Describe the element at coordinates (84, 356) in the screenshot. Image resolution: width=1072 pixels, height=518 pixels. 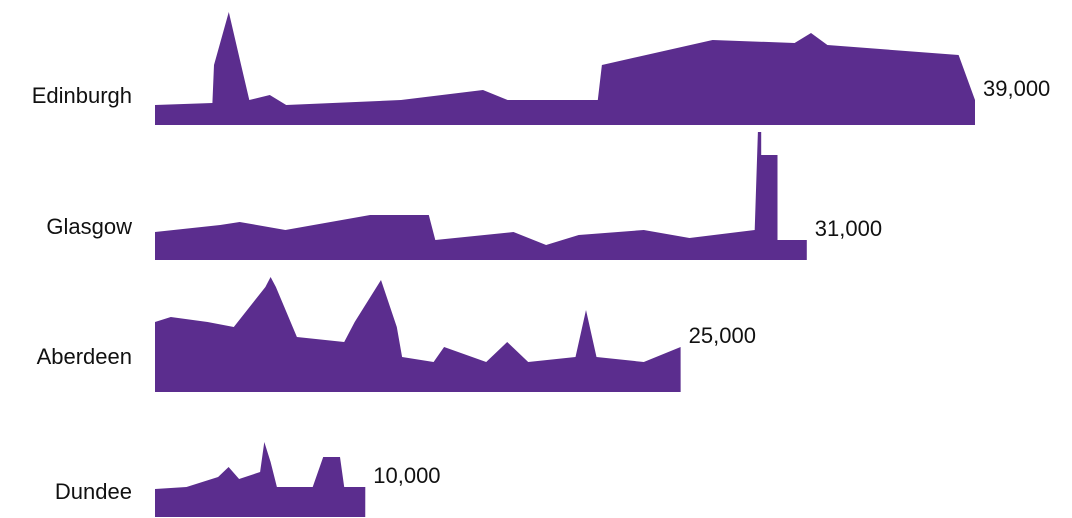
I see `category-label: Aberdeen` at that location.